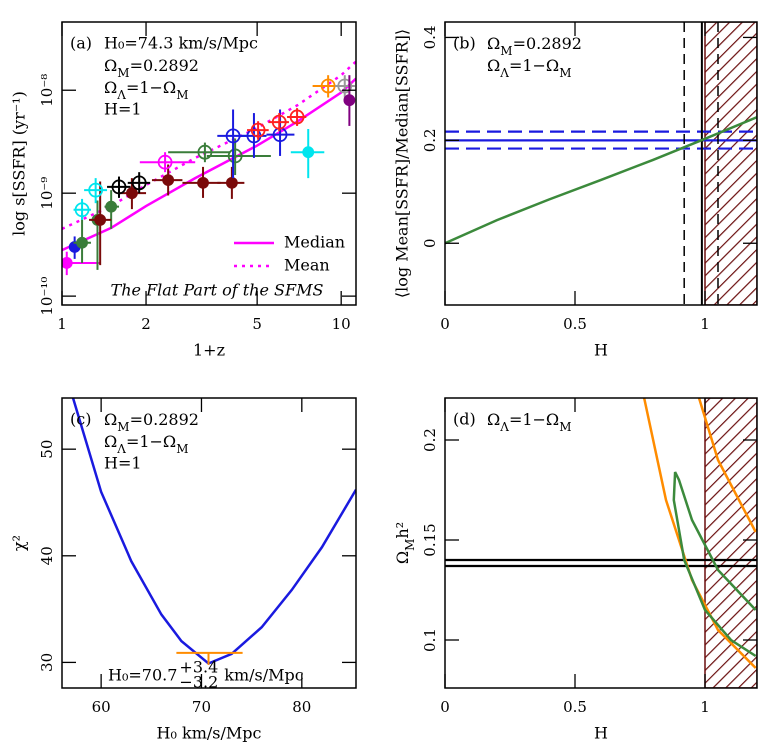 The height and width of the screenshot is (751, 761). What do you see at coordinates (198, 682) in the screenshot?
I see `fit-lower-error: −3.2` at bounding box center [198, 682].